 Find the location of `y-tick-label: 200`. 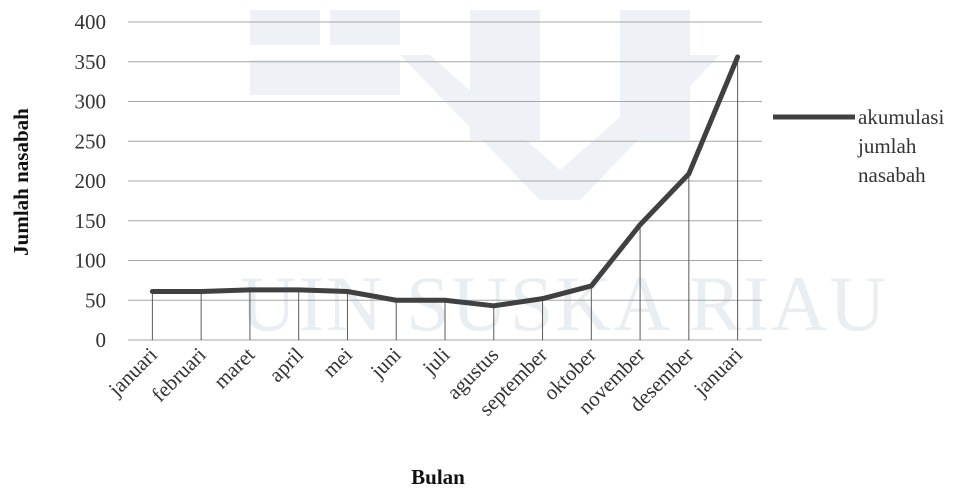

y-tick-label: 200 is located at coordinates (91, 181).